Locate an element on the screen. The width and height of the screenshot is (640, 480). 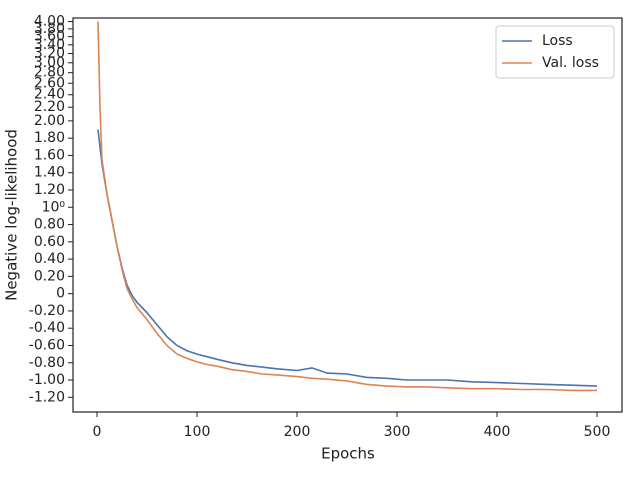
legend-label: Loss is located at coordinates (557, 41).